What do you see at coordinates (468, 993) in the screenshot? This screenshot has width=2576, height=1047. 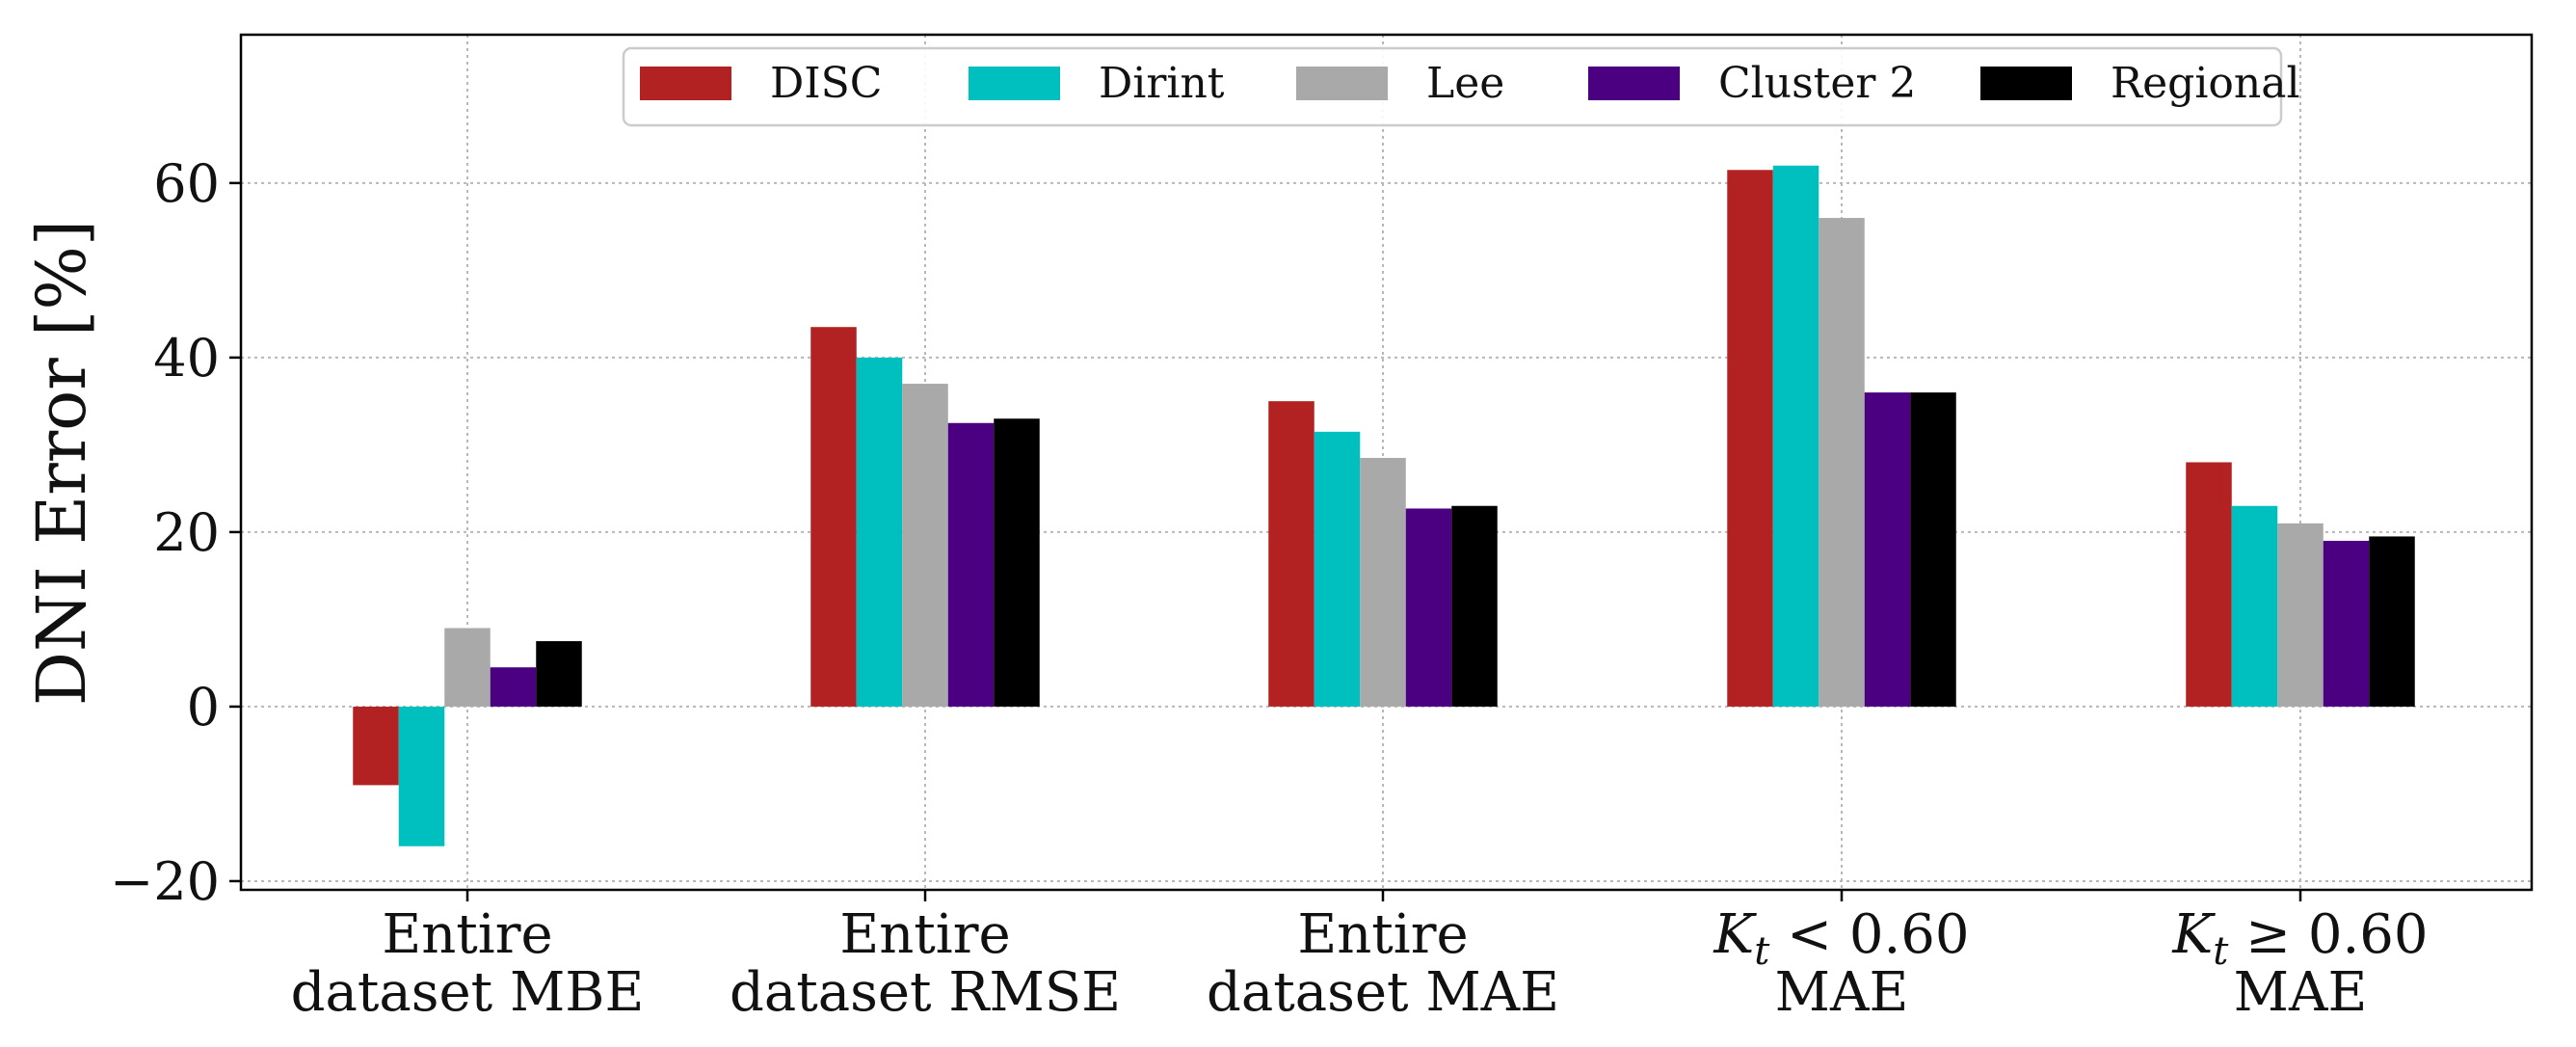 I see `x-tick-label-line2: dataset MBE` at bounding box center [468, 993].